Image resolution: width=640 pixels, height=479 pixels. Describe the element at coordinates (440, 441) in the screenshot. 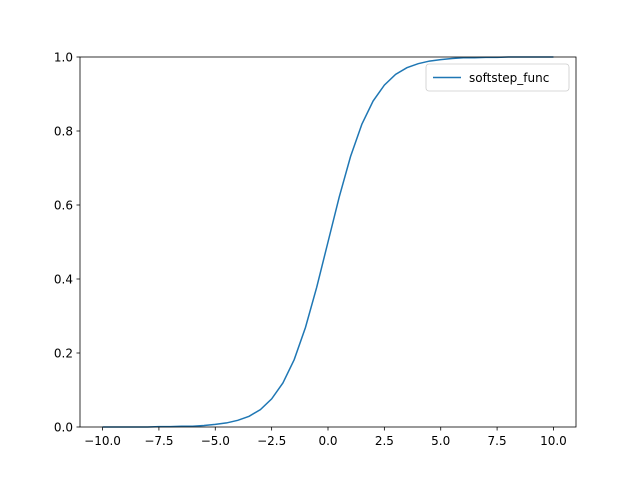

I see `x-tick-label: 5.0` at that location.